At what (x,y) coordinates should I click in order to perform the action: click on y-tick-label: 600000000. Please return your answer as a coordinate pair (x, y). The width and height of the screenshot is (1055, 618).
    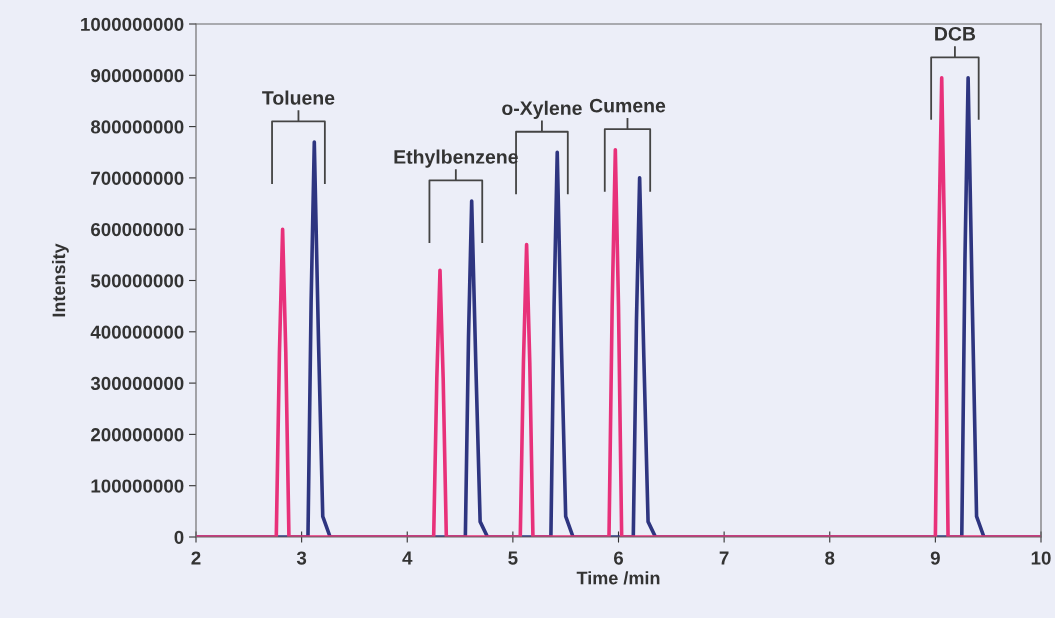
    Looking at the image, I should click on (137, 229).